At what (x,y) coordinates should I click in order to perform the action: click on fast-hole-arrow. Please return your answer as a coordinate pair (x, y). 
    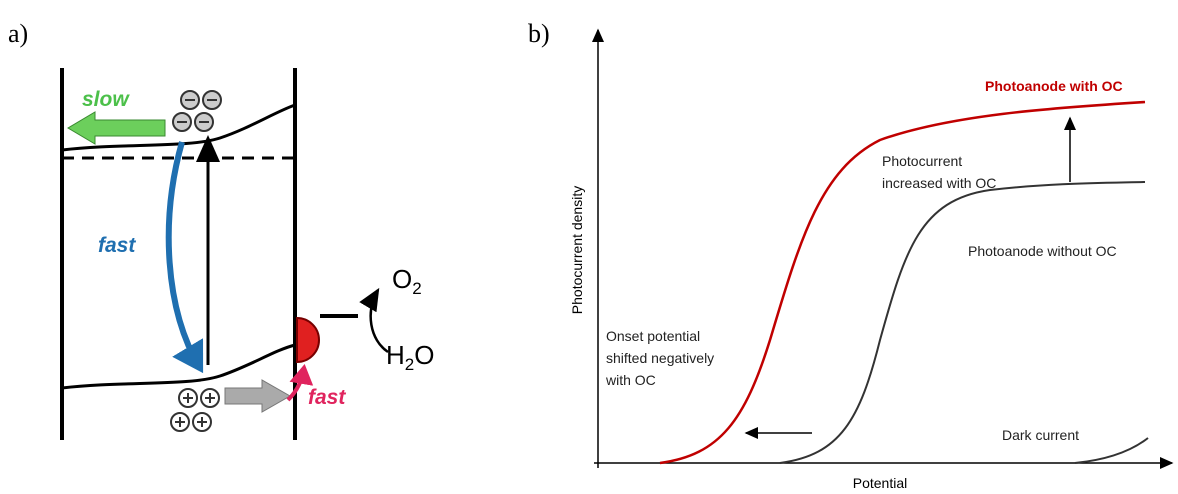
    Looking at the image, I should click on (300, 383).